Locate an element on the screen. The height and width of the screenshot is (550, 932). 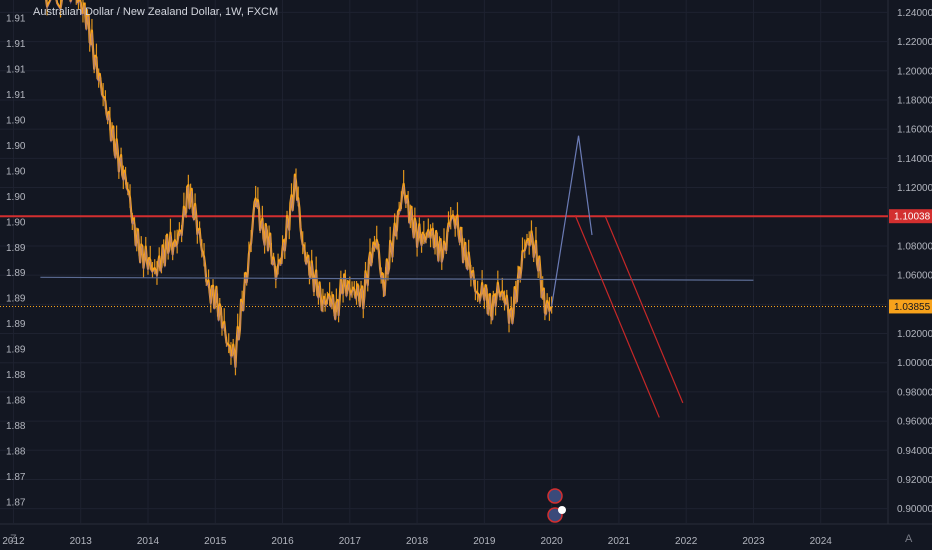
resistance-price-tag is located at coordinates (910, 216).